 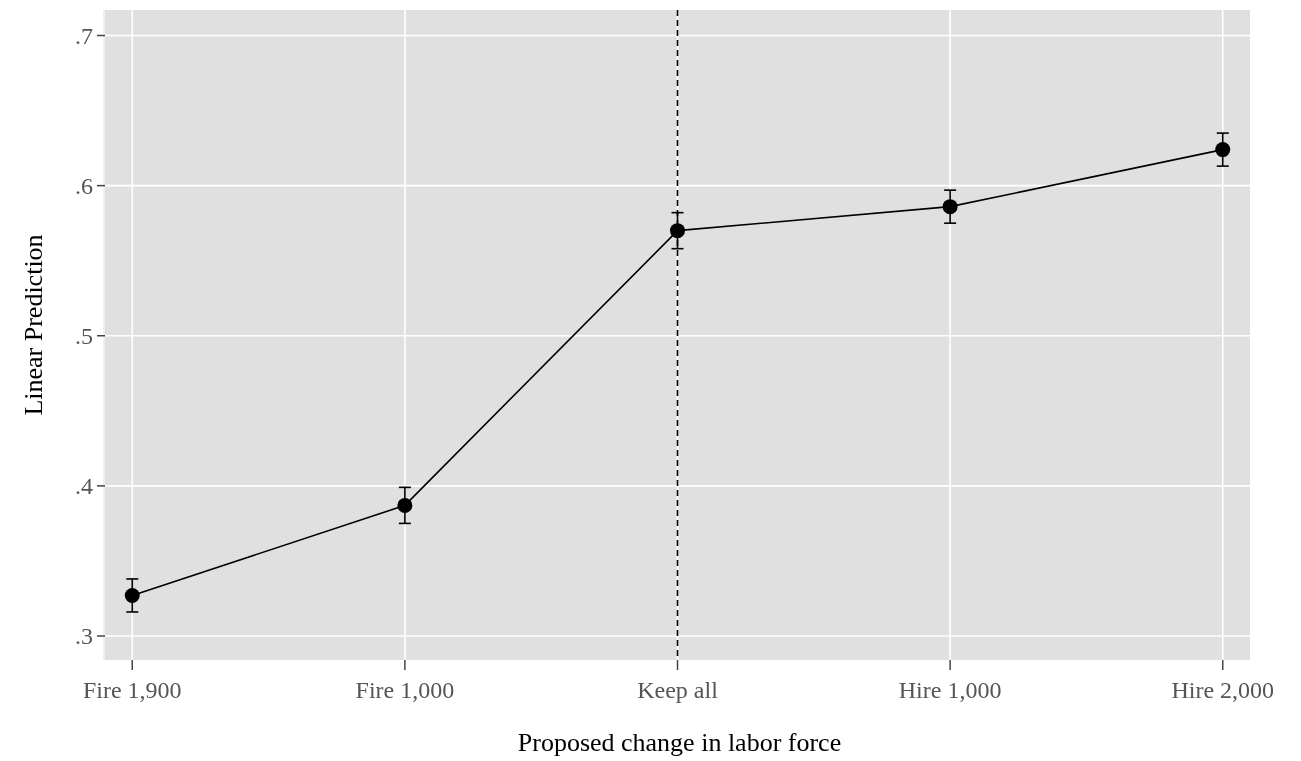 What do you see at coordinates (950, 690) in the screenshot?
I see `x-tick-label: Hire 1,000` at bounding box center [950, 690].